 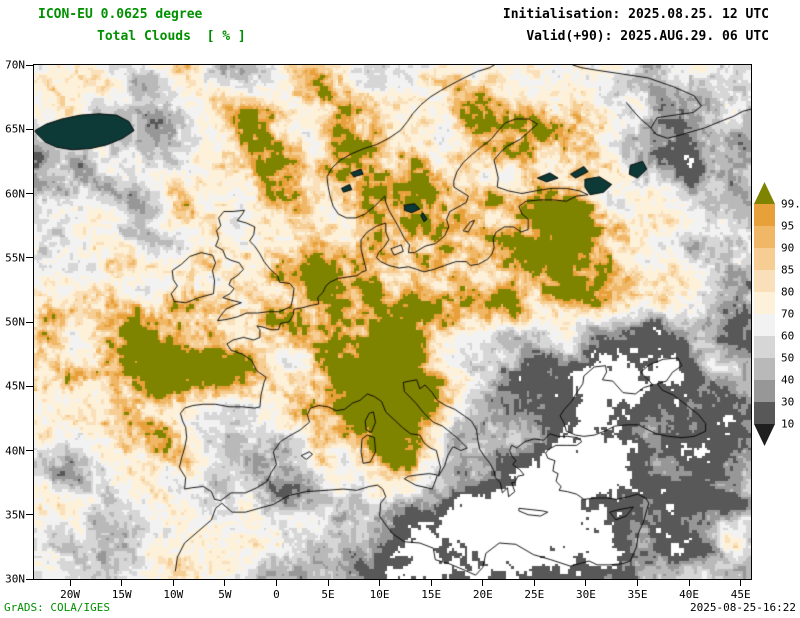 I want to click on lon-tick-label: 15E, so click(x=431, y=594).